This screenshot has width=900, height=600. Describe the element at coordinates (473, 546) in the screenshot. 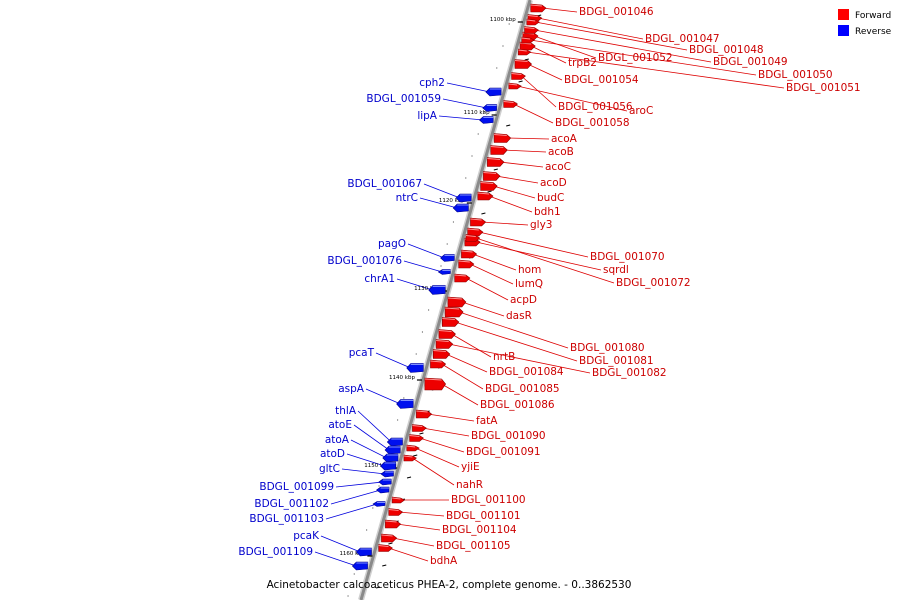

I see `forward-gene-label: BDGL_001105` at that location.